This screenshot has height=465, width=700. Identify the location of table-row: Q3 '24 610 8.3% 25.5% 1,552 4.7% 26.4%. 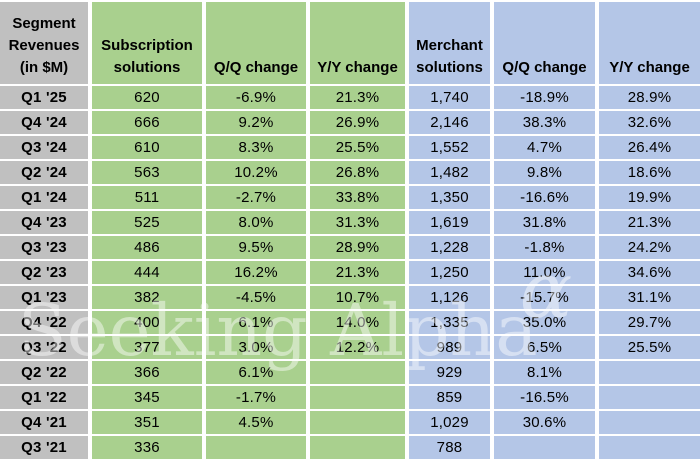
(350, 148).